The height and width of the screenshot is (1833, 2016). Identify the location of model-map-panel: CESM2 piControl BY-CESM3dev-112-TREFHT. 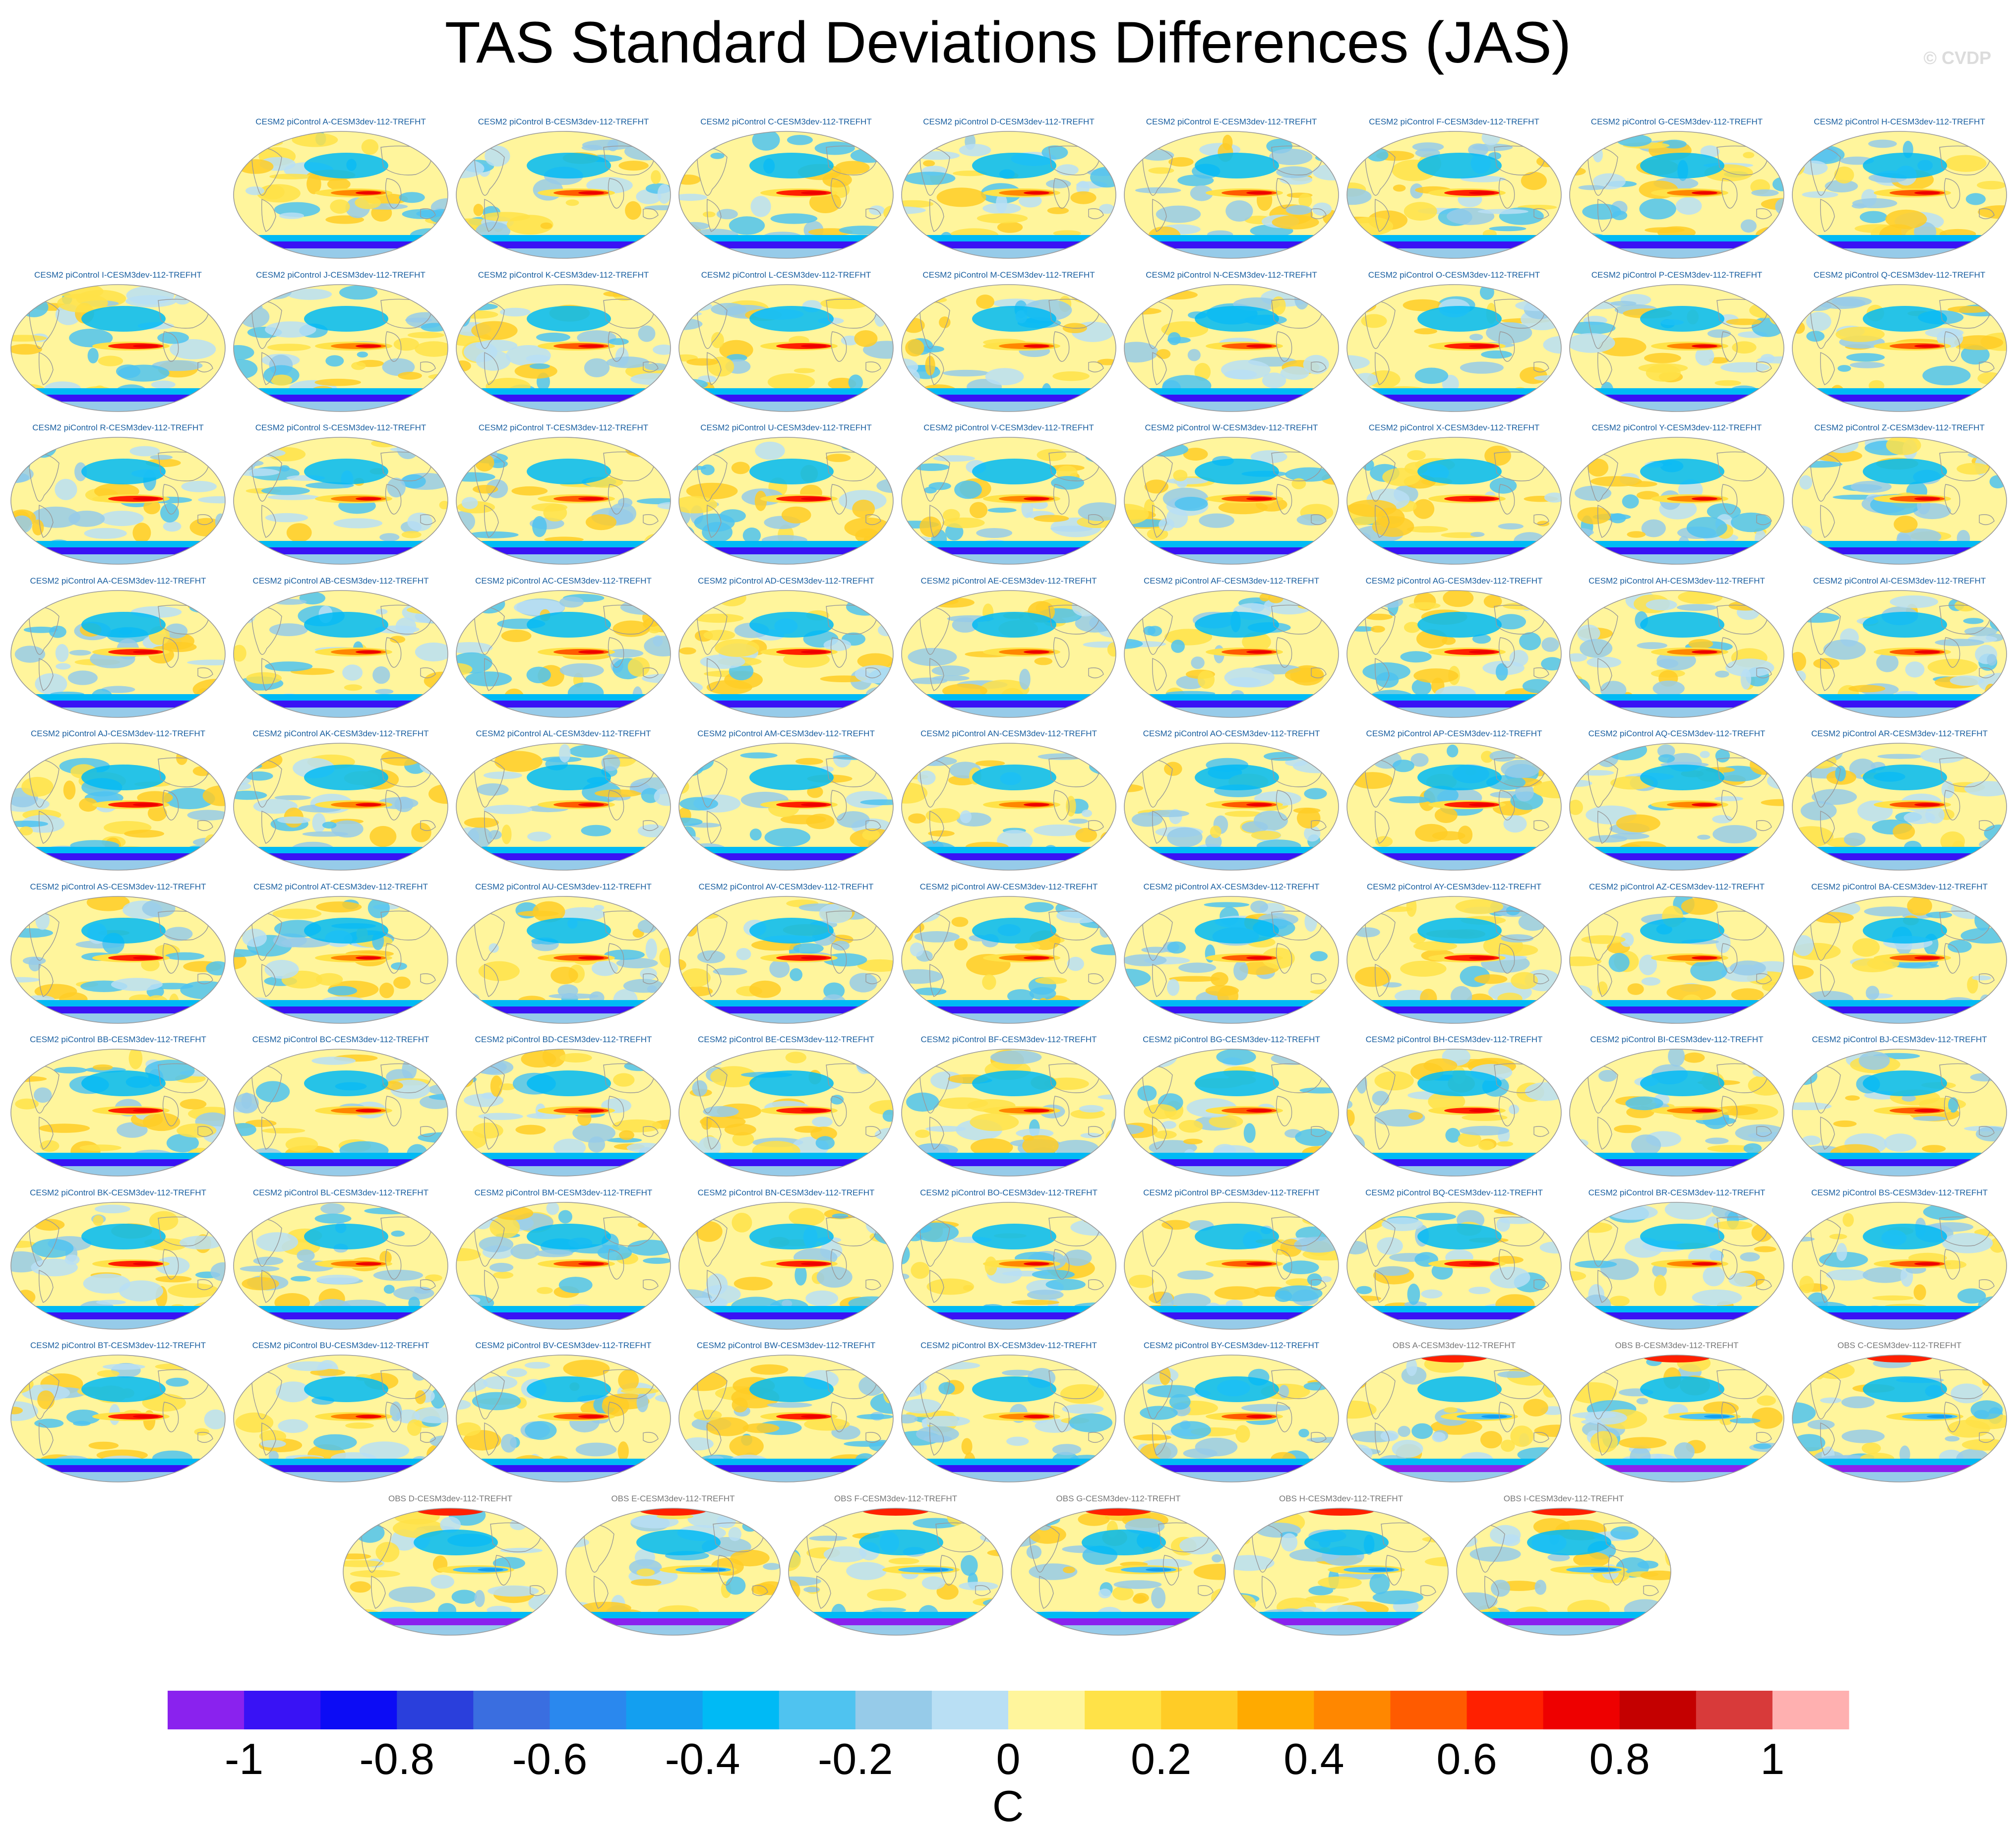
(1231, 1415).